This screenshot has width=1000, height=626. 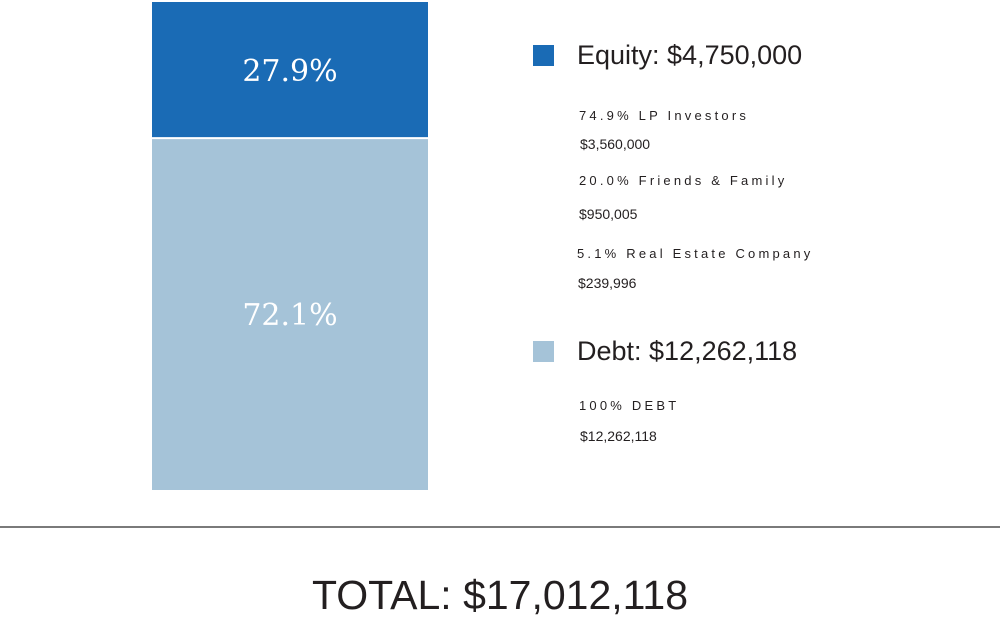 What do you see at coordinates (683, 180) in the screenshot?
I see `equity-item-label: 20.0% Friends & Family` at bounding box center [683, 180].